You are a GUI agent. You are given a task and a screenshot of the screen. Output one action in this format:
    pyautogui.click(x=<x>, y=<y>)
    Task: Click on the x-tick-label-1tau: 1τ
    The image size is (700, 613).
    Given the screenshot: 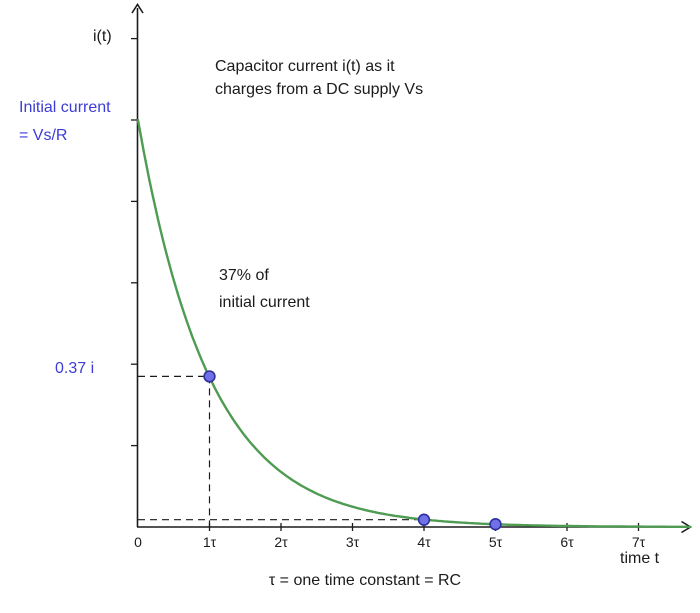 What is the action you would take?
    pyautogui.click(x=210, y=542)
    